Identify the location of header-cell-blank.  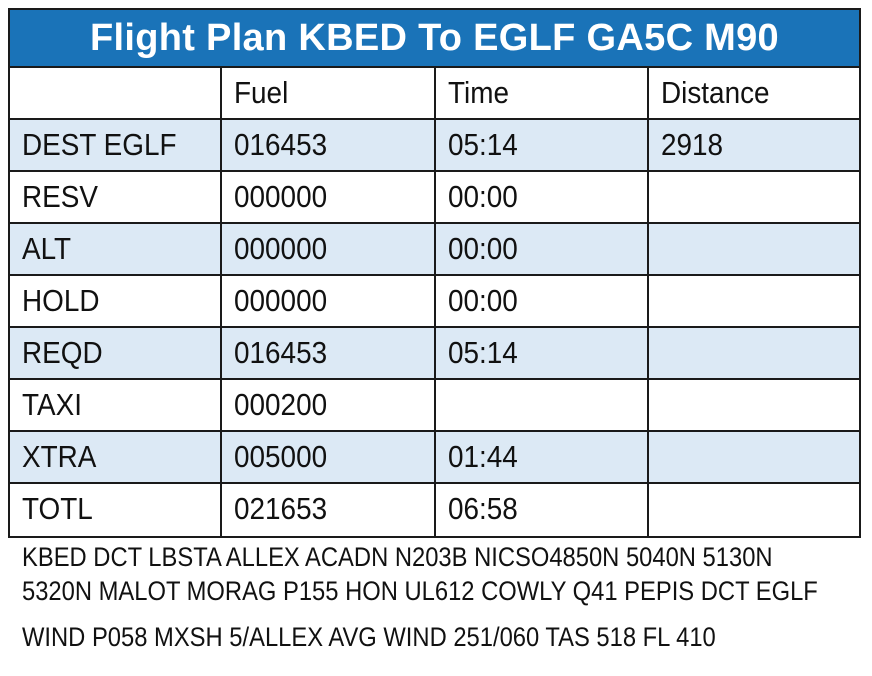
(116, 93).